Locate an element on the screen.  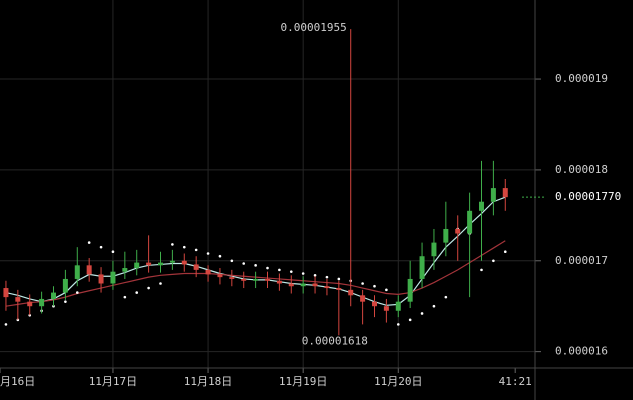
y-tick-label: 0.000017 is located at coordinates (581, 260).